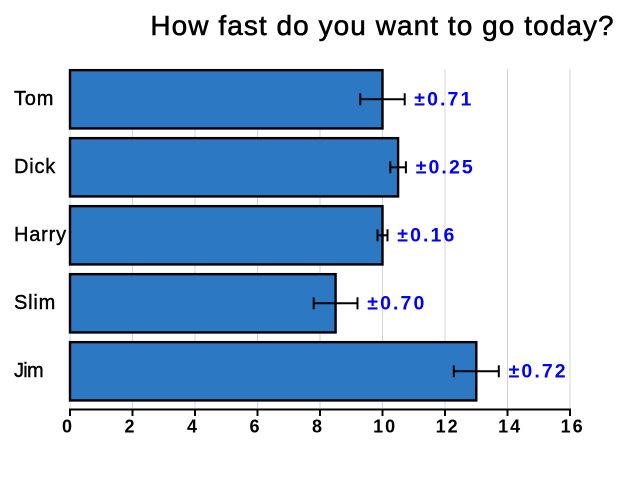 This screenshot has width=640, height=485. Describe the element at coordinates (510, 427) in the screenshot. I see `svg-text: 14` at that location.